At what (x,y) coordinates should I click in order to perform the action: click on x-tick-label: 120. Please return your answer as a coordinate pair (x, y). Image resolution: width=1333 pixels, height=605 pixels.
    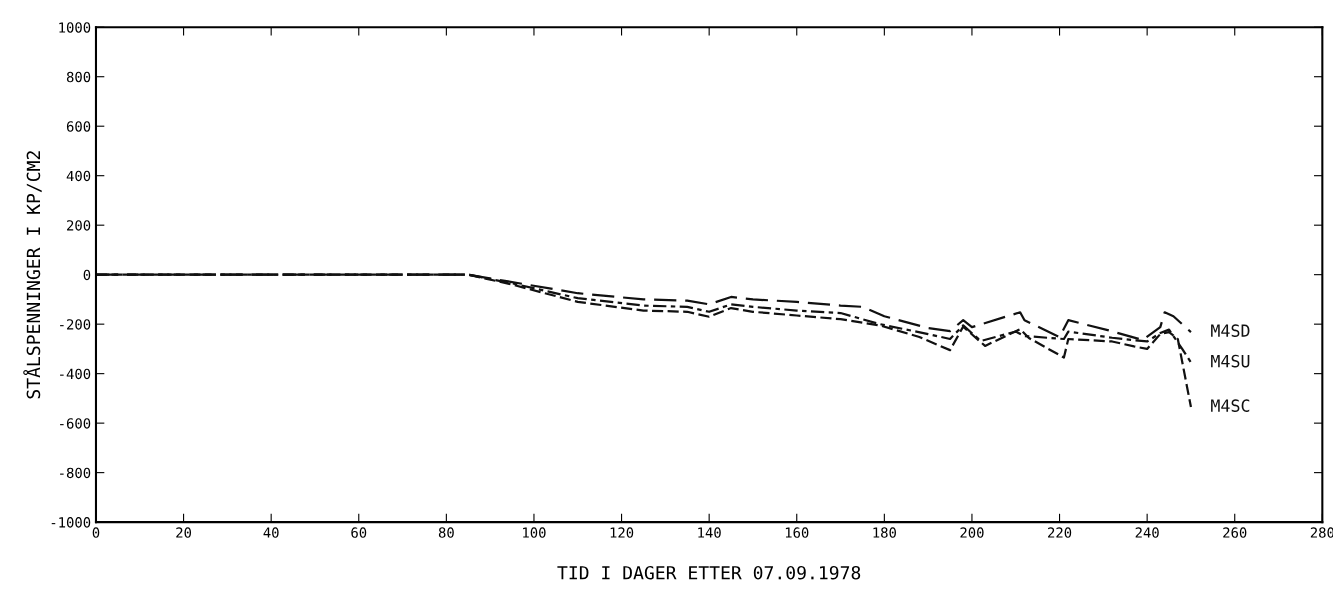
    Looking at the image, I should click on (622, 532).